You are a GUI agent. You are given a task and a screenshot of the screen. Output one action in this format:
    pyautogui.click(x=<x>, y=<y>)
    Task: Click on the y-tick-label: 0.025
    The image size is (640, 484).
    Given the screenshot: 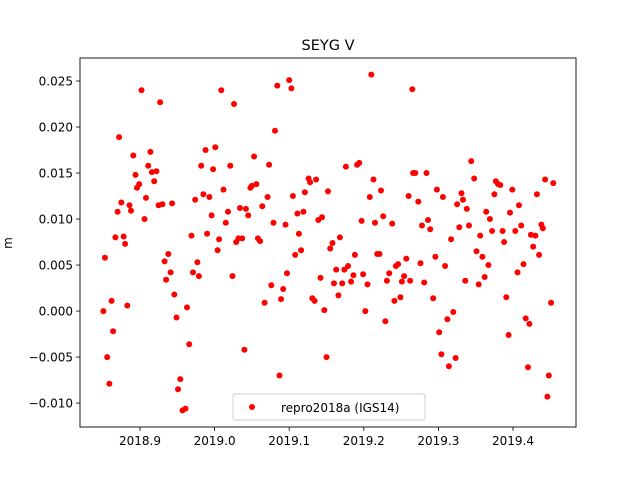 What is the action you would take?
    pyautogui.click(x=56, y=82)
    